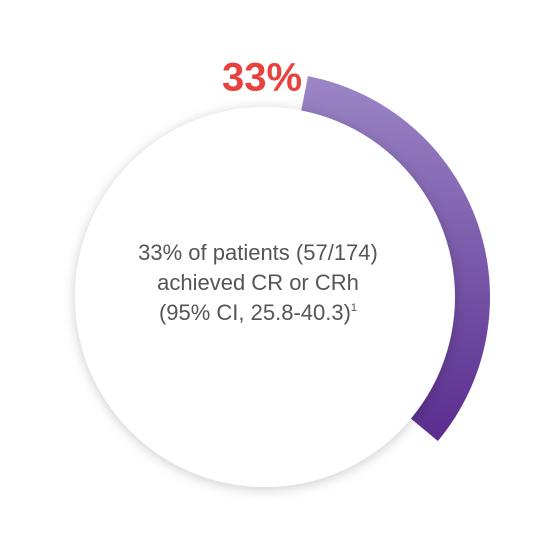 The width and height of the screenshot is (540, 542). What do you see at coordinates (255, 312) in the screenshot?
I see `caption-text: (95% CI, 25.8-40.3)` at bounding box center [255, 312].